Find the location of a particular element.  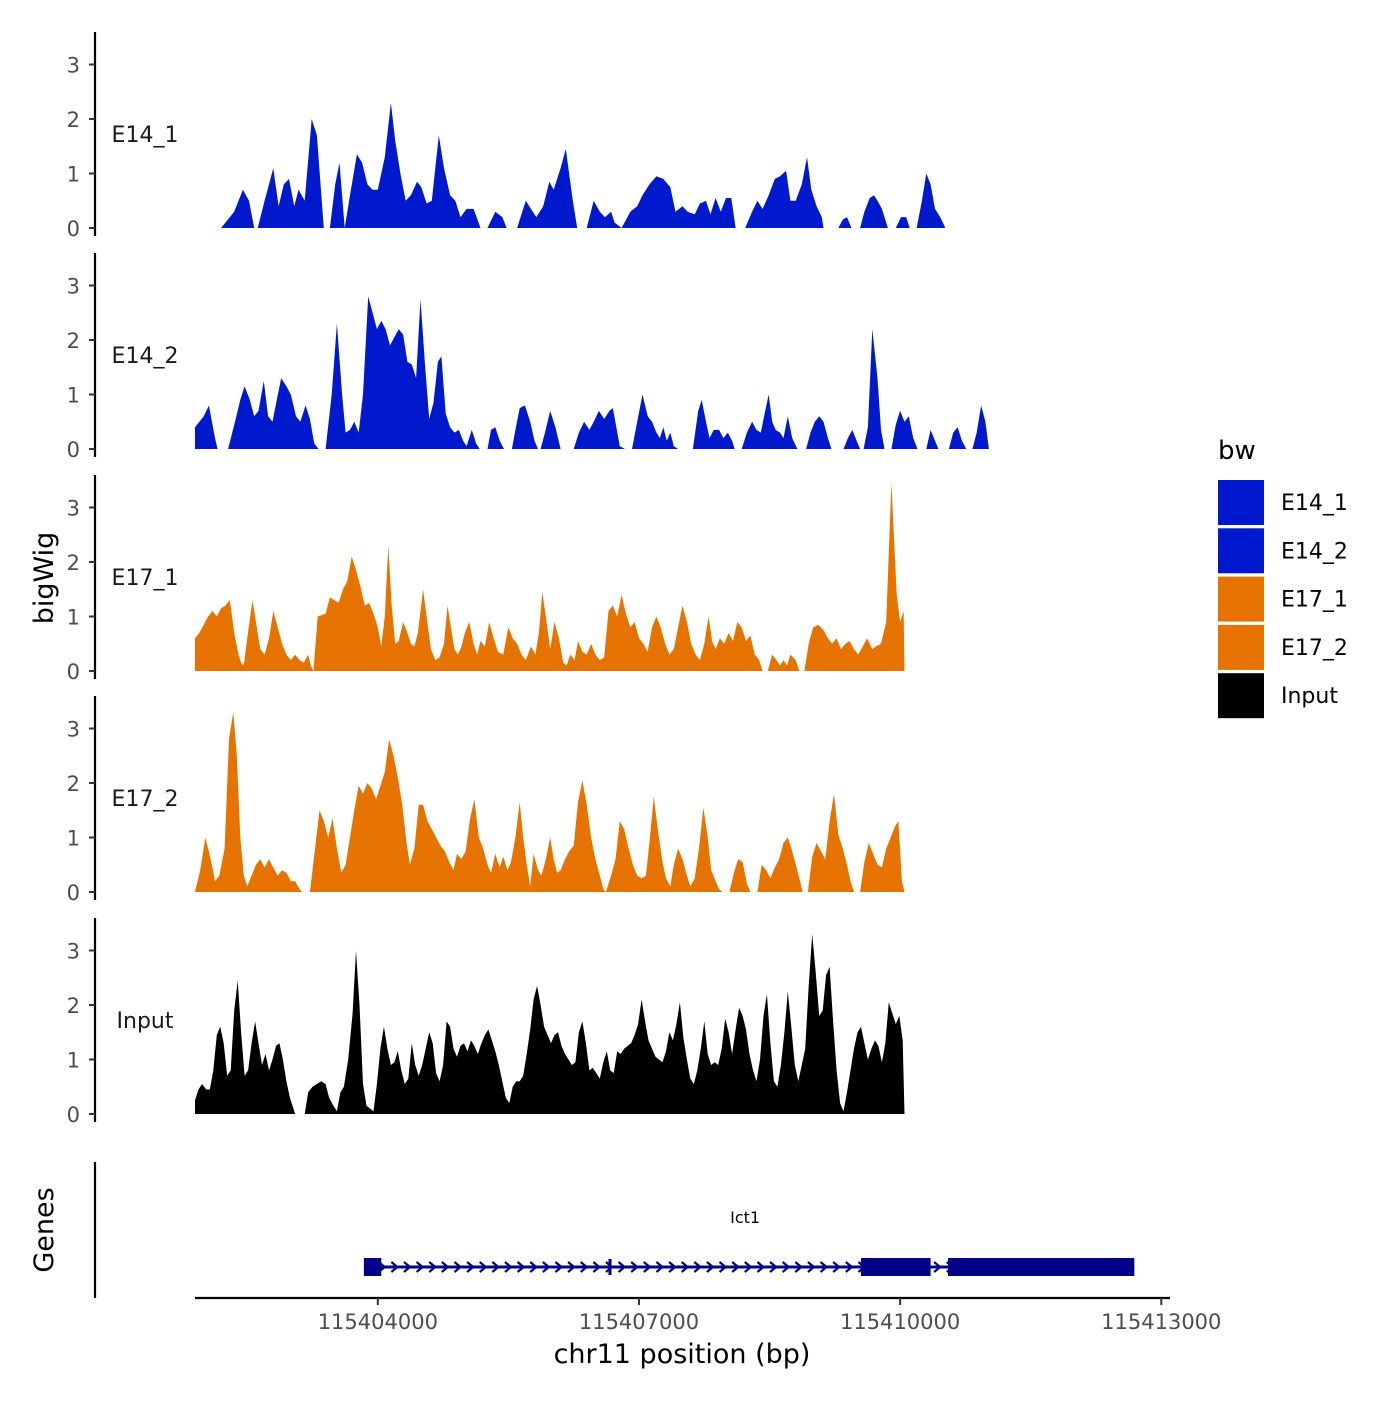

legend: bw E14_1 E14_2 E17_1 E17_2 Input is located at coordinates (1283, 577).